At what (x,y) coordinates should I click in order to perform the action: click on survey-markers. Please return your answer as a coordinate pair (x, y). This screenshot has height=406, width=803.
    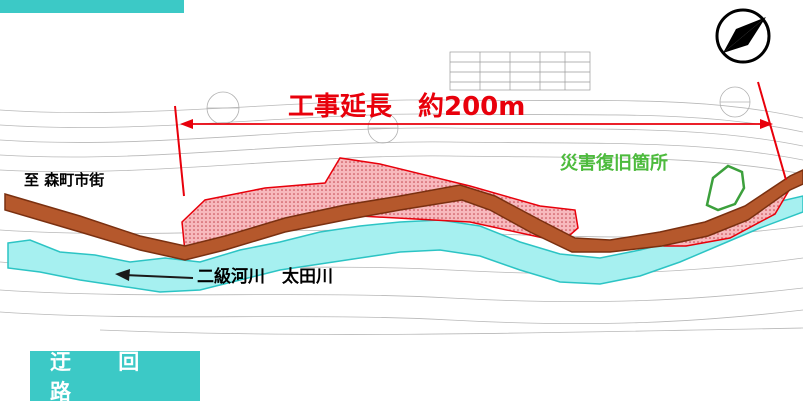
    Looking at the image, I should click on (478, 115).